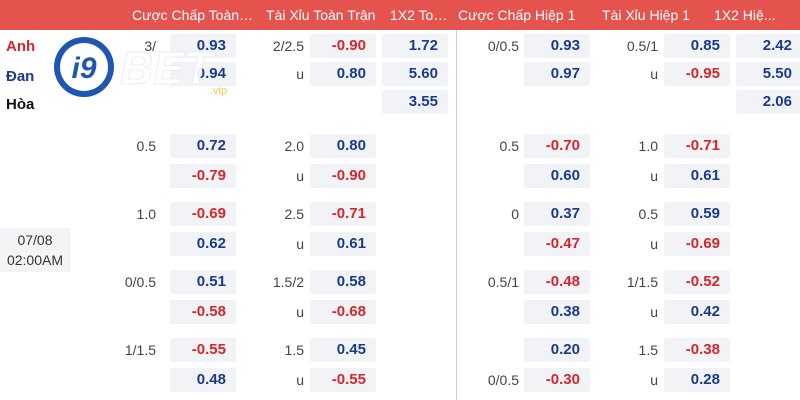 The width and height of the screenshot is (800, 400). Describe the element at coordinates (83, 68) in the screenshot. I see `logo-mark-text: i9` at that location.